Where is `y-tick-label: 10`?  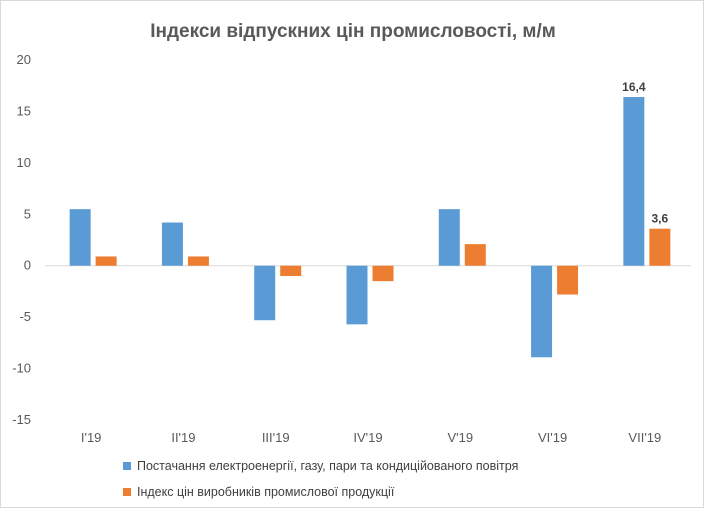 y-tick-label: 10 is located at coordinates (24, 162).